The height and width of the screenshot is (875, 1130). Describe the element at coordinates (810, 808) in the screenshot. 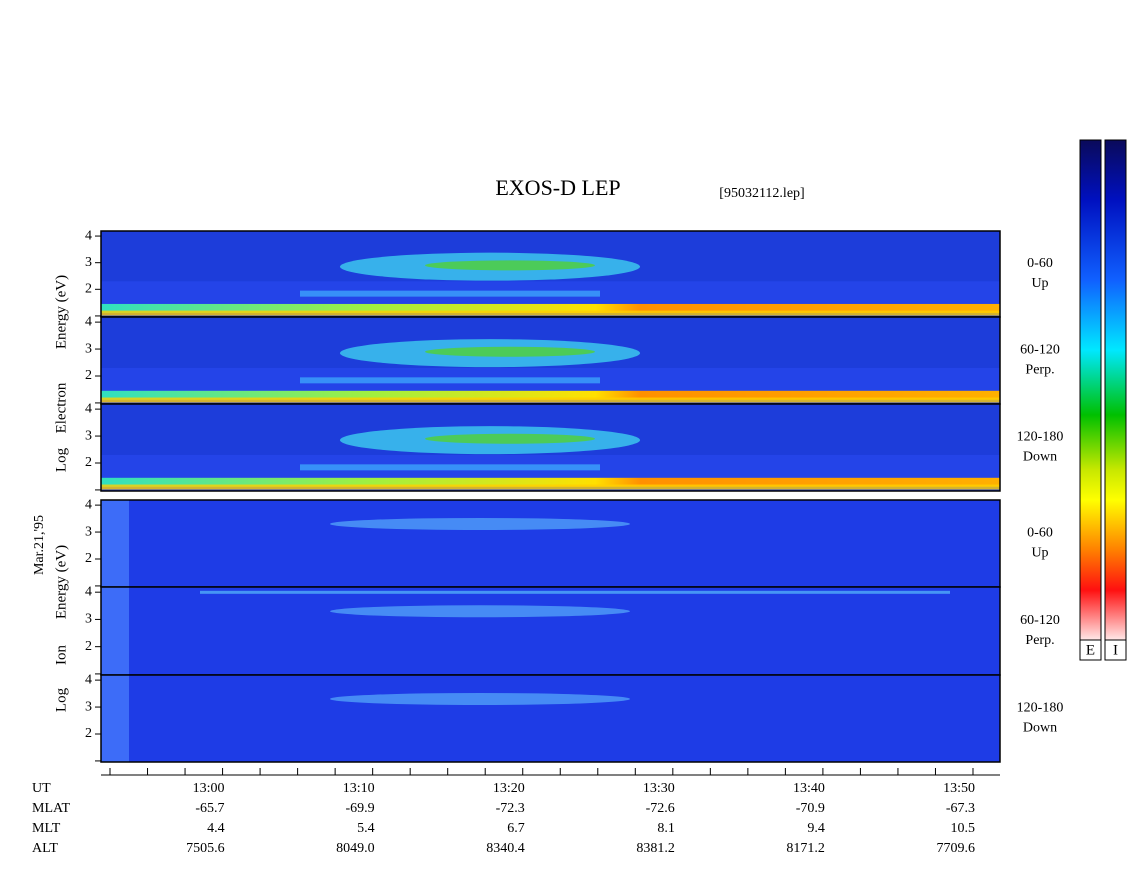

I see `orbit-value: -70.9` at that location.